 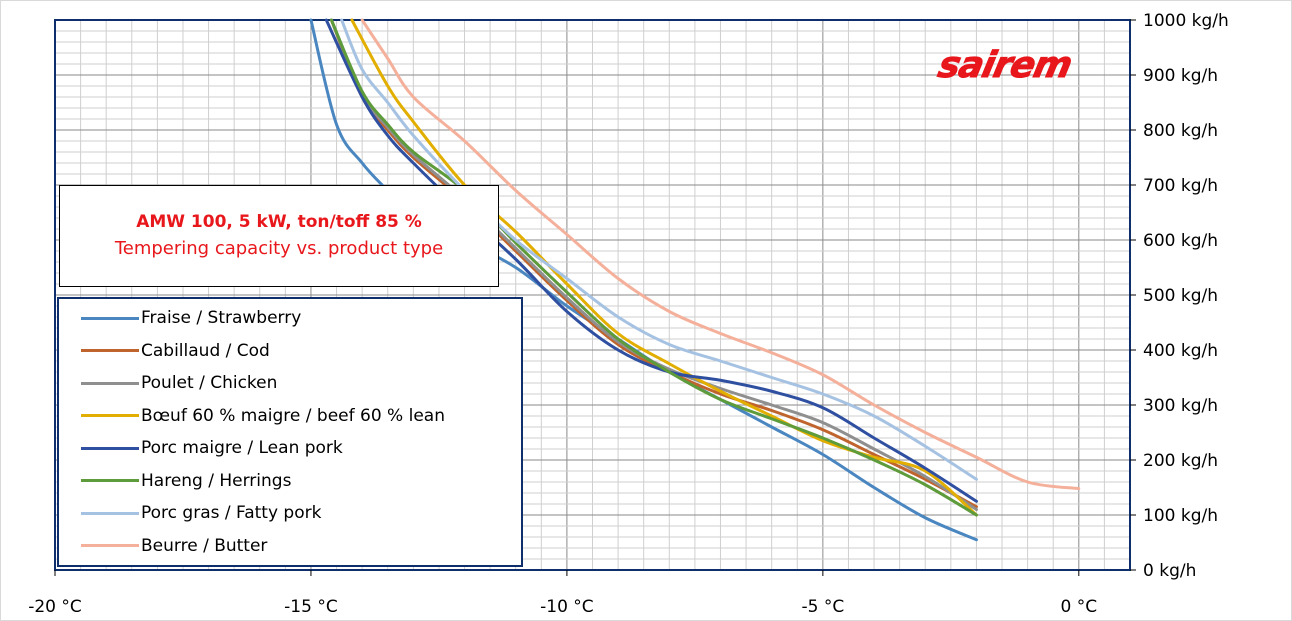 What do you see at coordinates (242, 448) in the screenshot?
I see `legend-label: Porc maigre / Lean pork` at bounding box center [242, 448].